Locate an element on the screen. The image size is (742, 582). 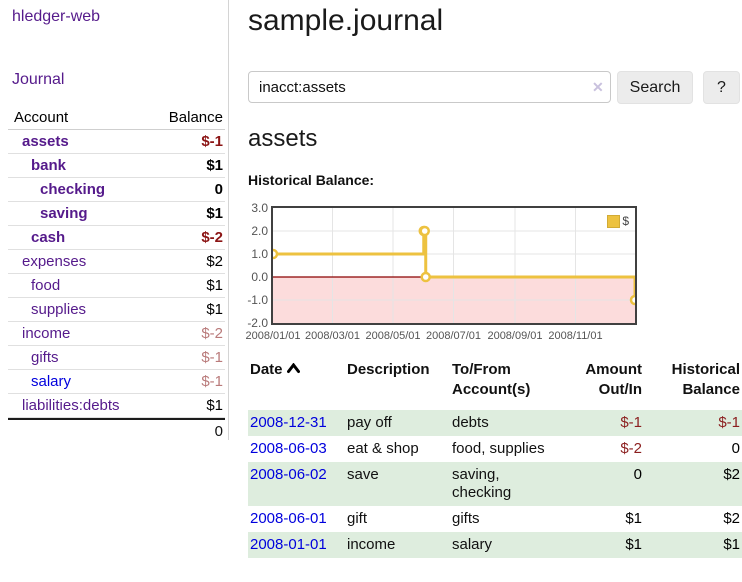
transaction-accounts: salary is located at coordinates (472, 544).